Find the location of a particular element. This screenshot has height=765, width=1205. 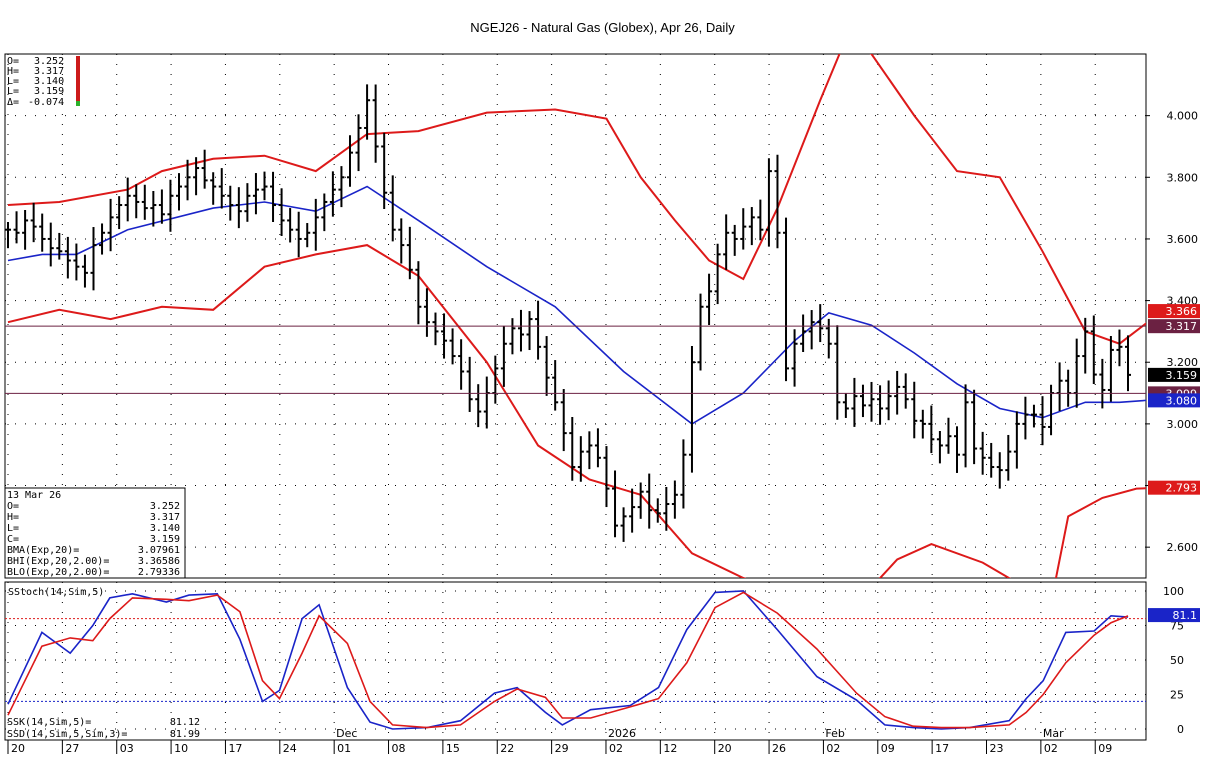

x-tick-label: 02 is located at coordinates (833, 748).